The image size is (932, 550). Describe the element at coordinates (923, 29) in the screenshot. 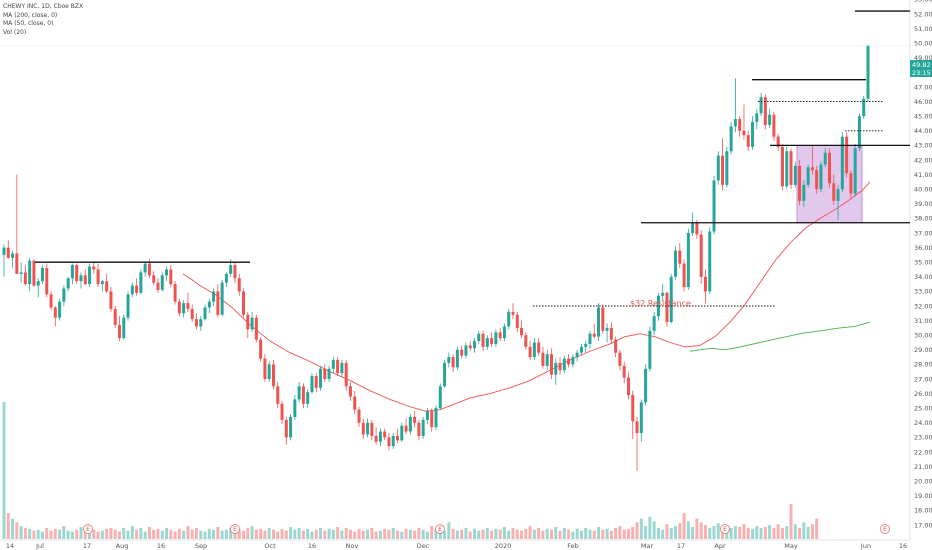

I see `y-tick-label: 51.00` at that location.